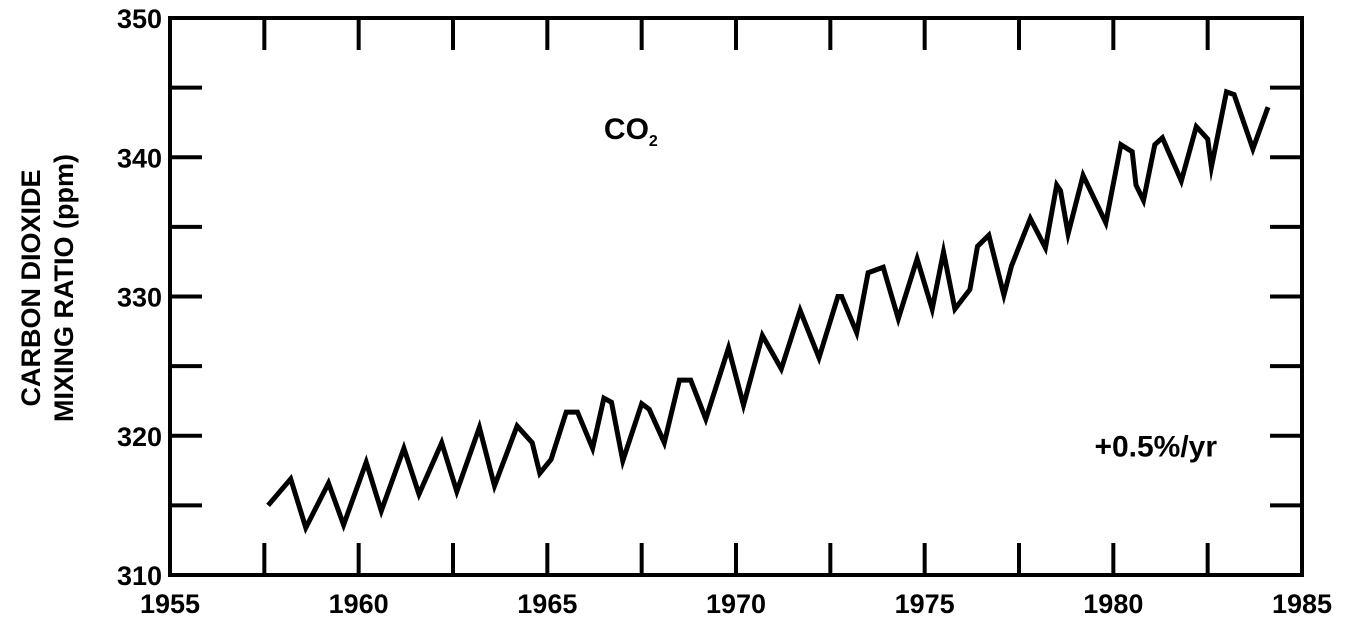 The image size is (1345, 621). What do you see at coordinates (31, 287) in the screenshot?
I see `y-axis-title-line-1: CARBON DIOXIDE` at bounding box center [31, 287].